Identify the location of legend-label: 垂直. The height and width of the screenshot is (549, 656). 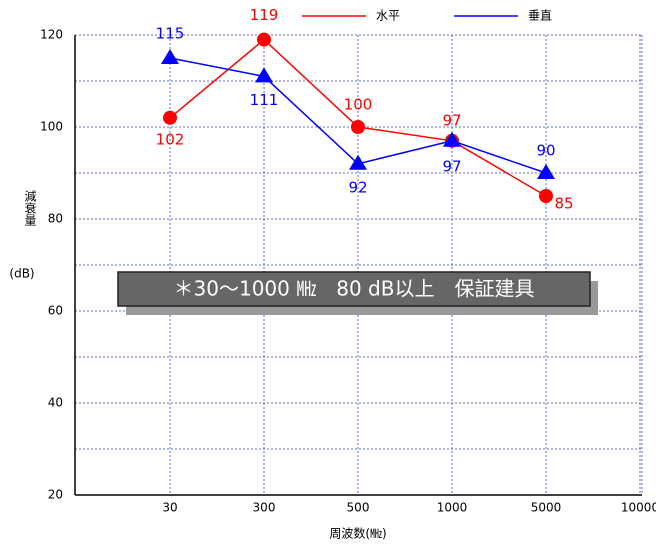
(540, 16).